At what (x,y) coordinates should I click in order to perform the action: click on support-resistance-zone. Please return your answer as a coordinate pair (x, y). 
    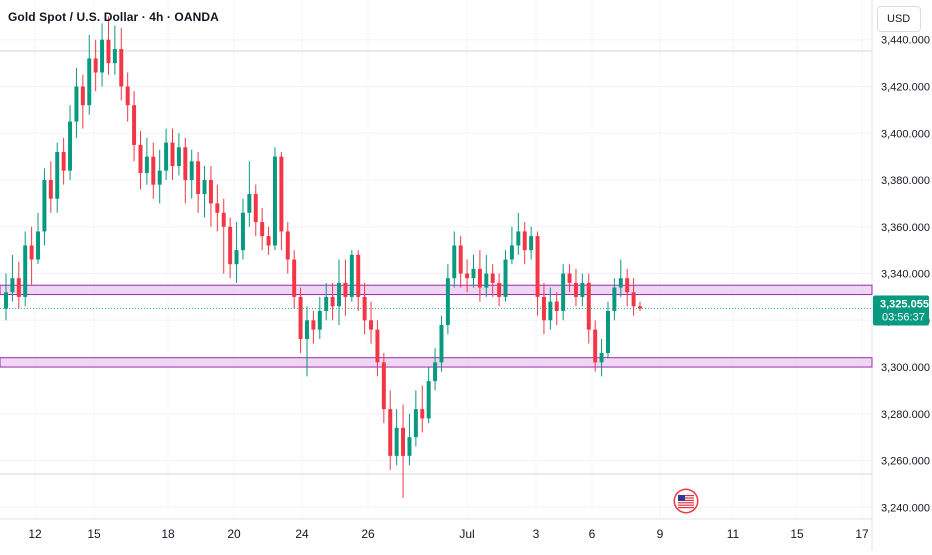
    Looking at the image, I should click on (436, 290).